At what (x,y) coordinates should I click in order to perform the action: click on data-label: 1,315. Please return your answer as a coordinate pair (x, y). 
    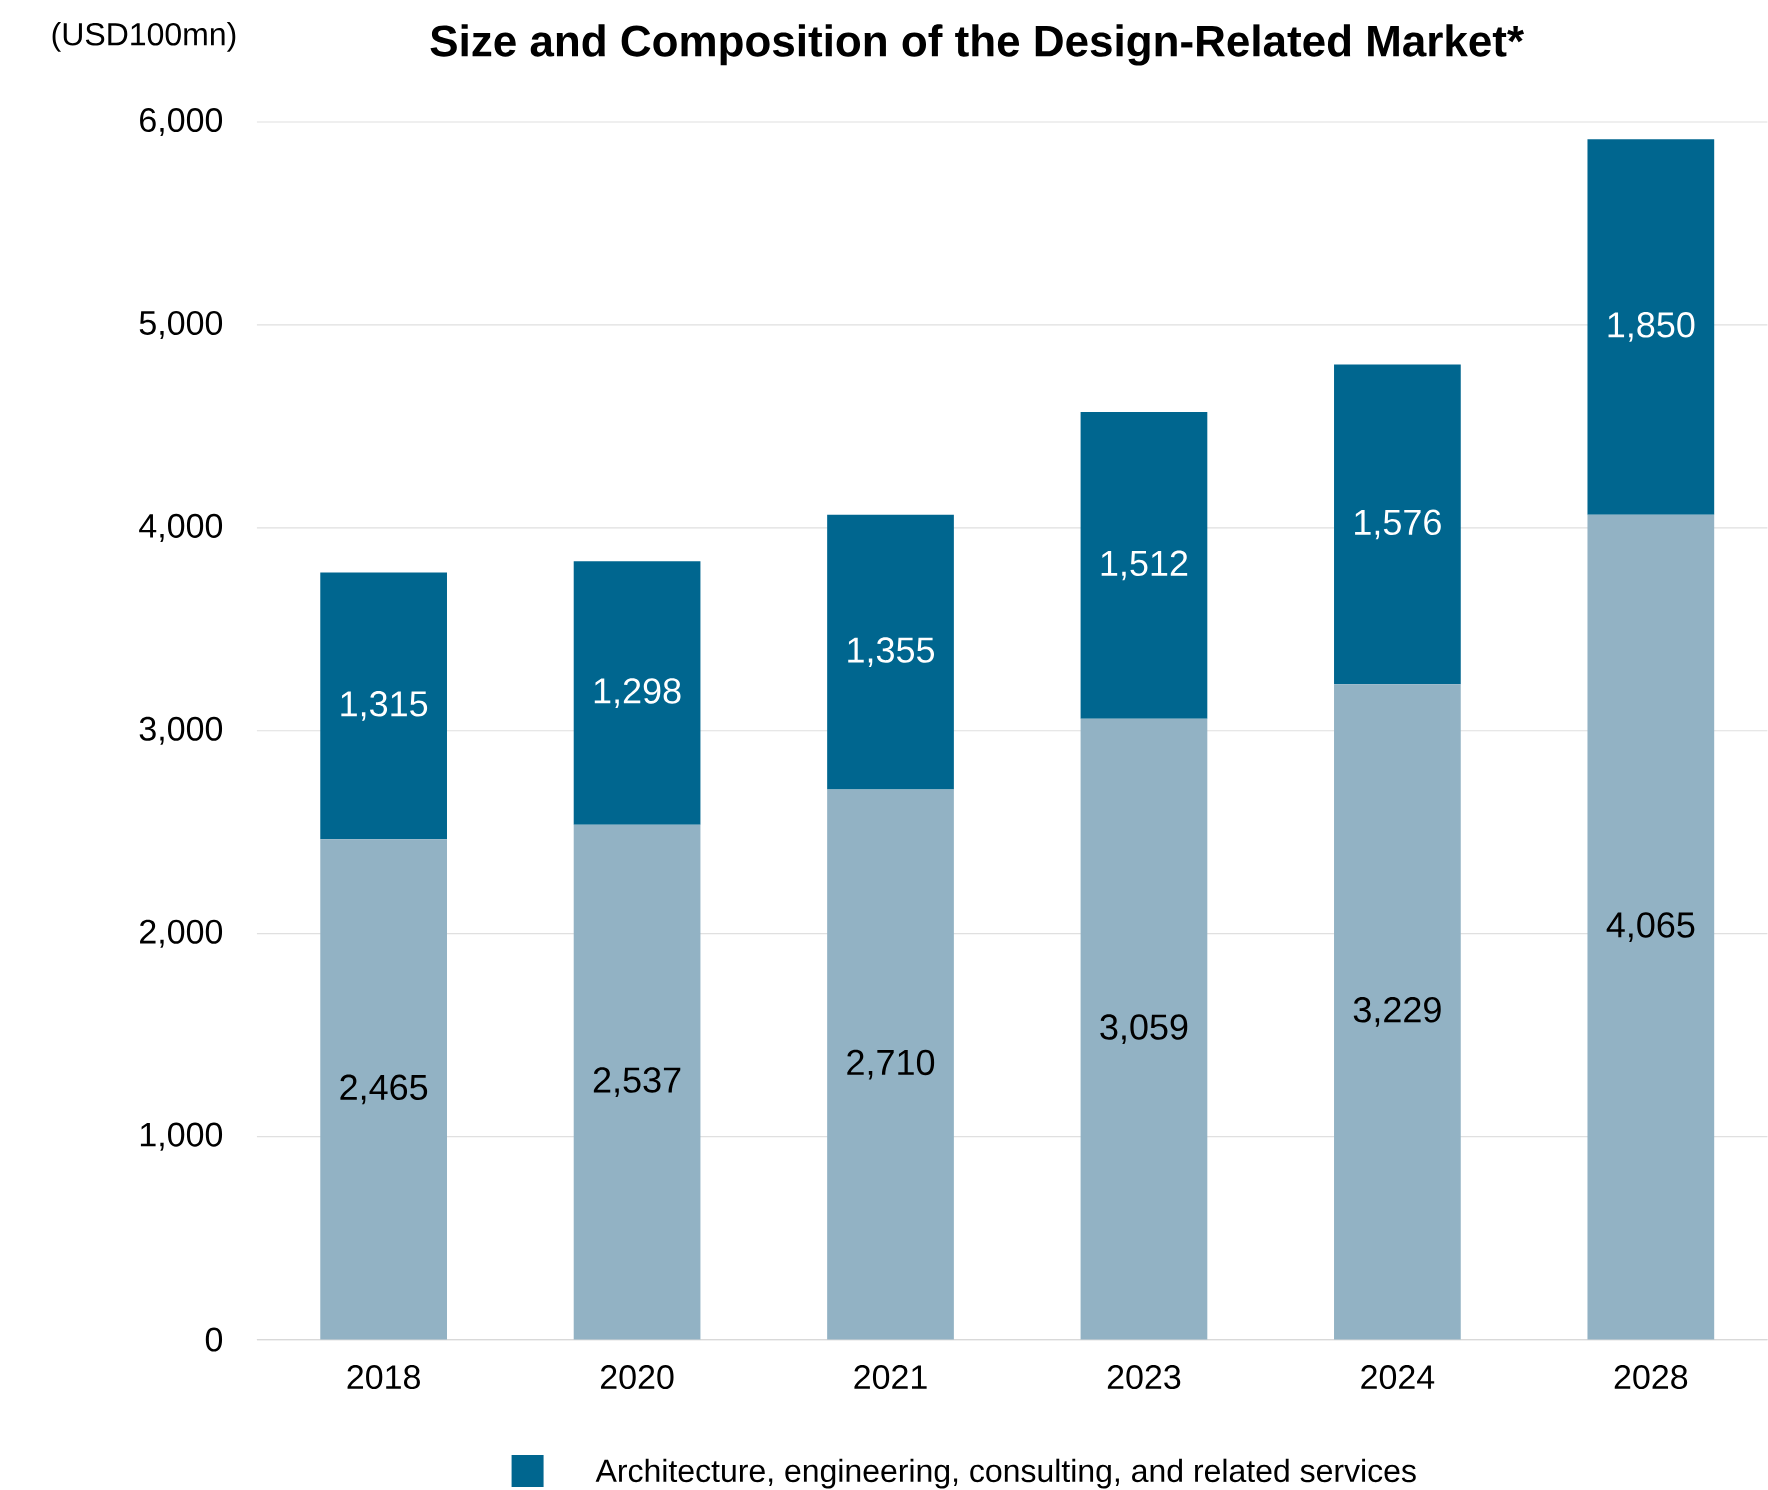
    Looking at the image, I should click on (384, 705).